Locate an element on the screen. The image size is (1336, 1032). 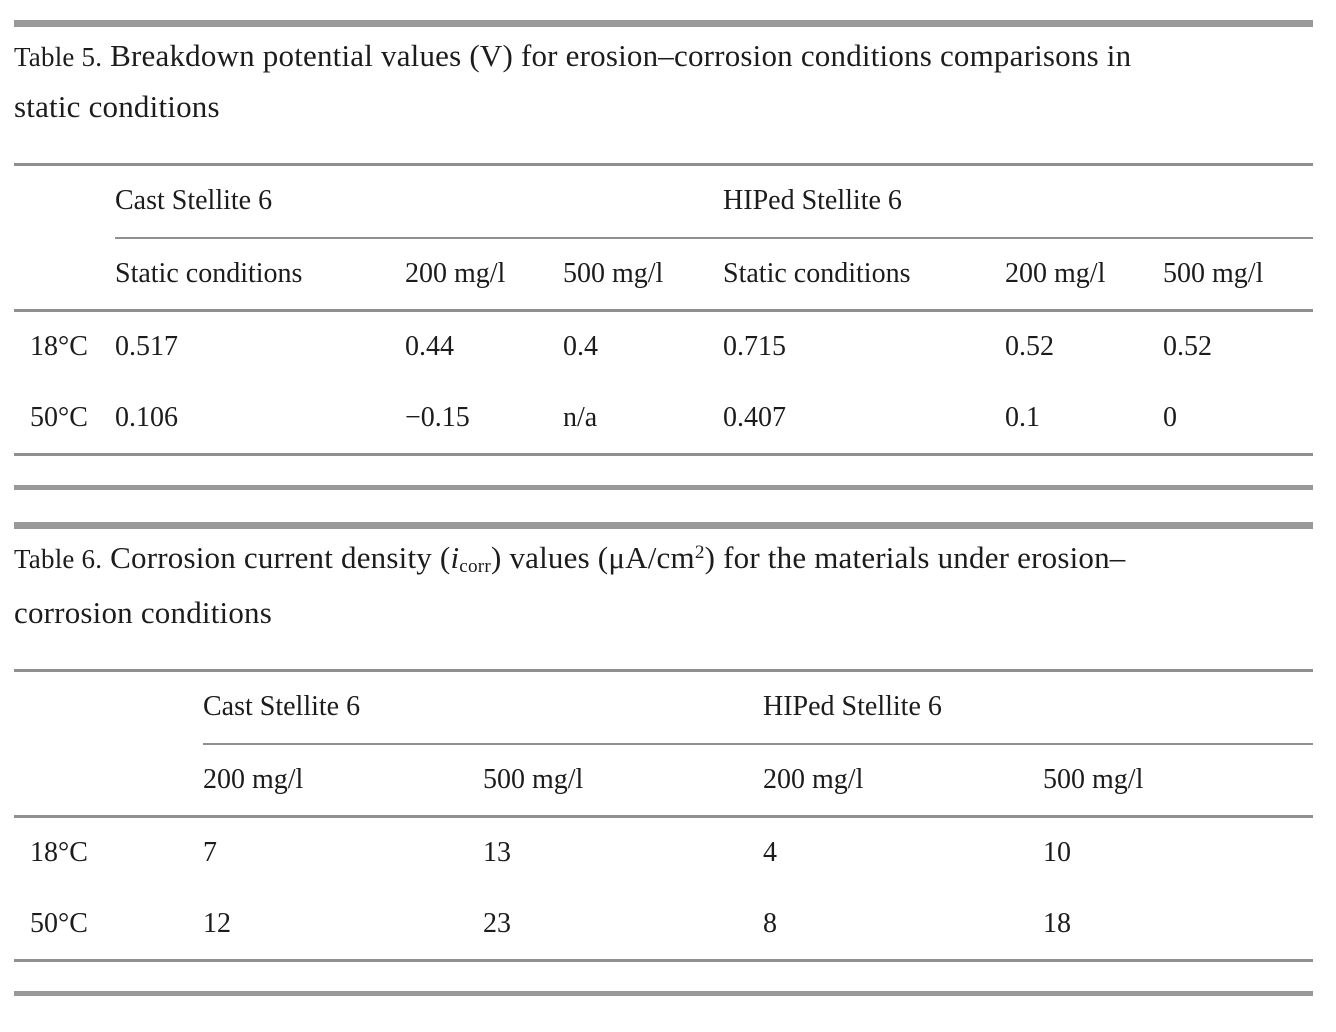
table6-caption-label: Table 6. is located at coordinates (58, 559).